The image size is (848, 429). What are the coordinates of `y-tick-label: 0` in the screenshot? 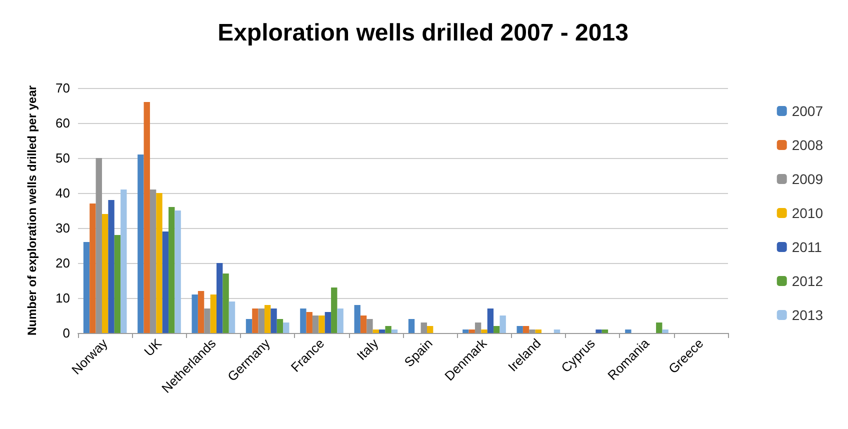 It's located at (66, 333).